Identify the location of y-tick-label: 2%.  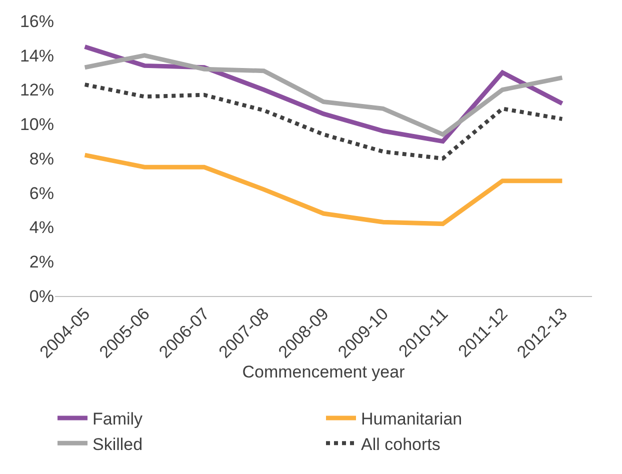
(41, 262).